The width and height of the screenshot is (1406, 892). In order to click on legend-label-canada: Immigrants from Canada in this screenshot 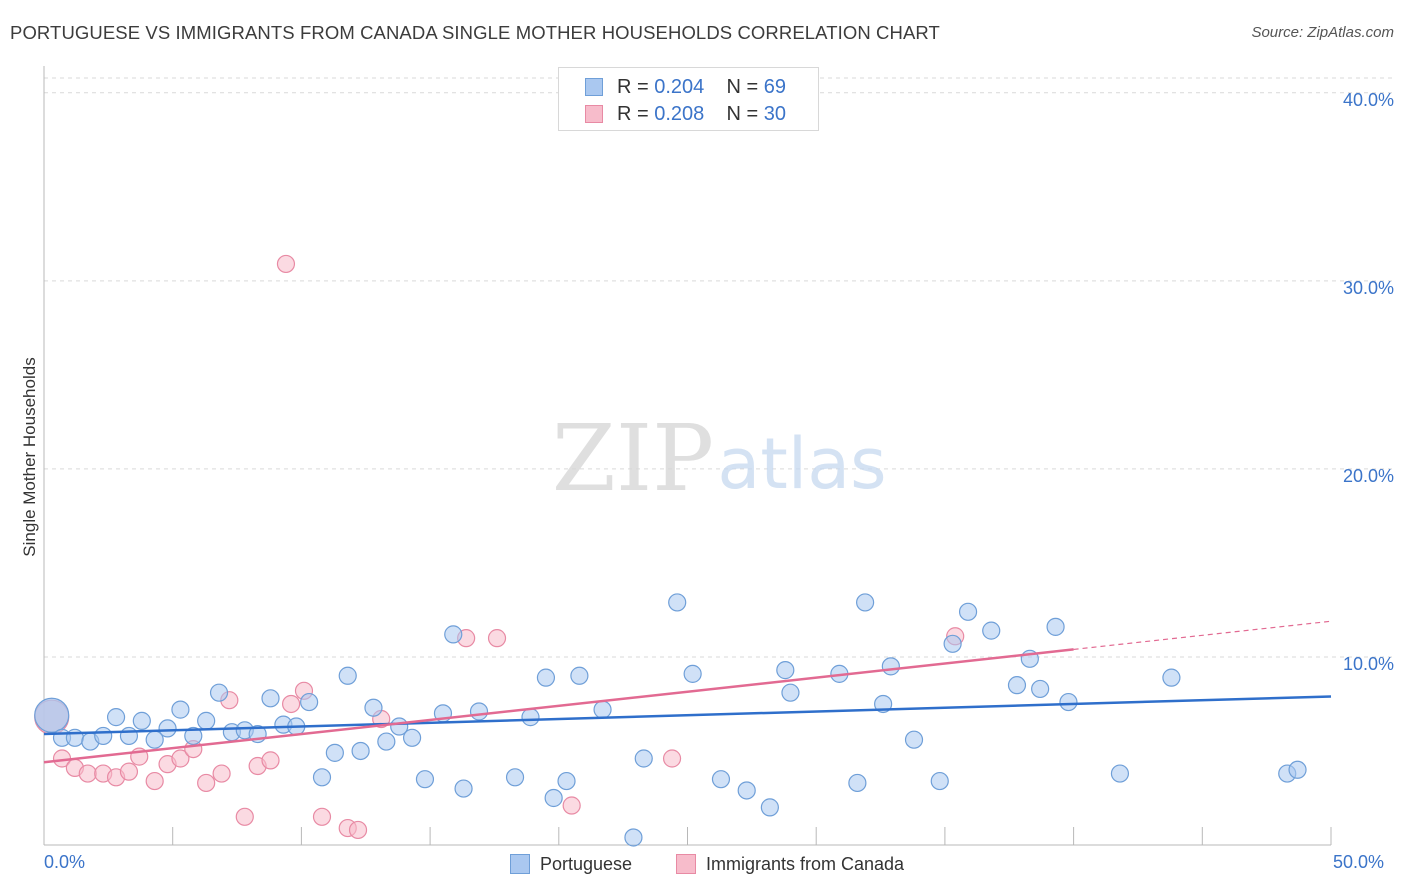, I will do `click(805, 863)`.